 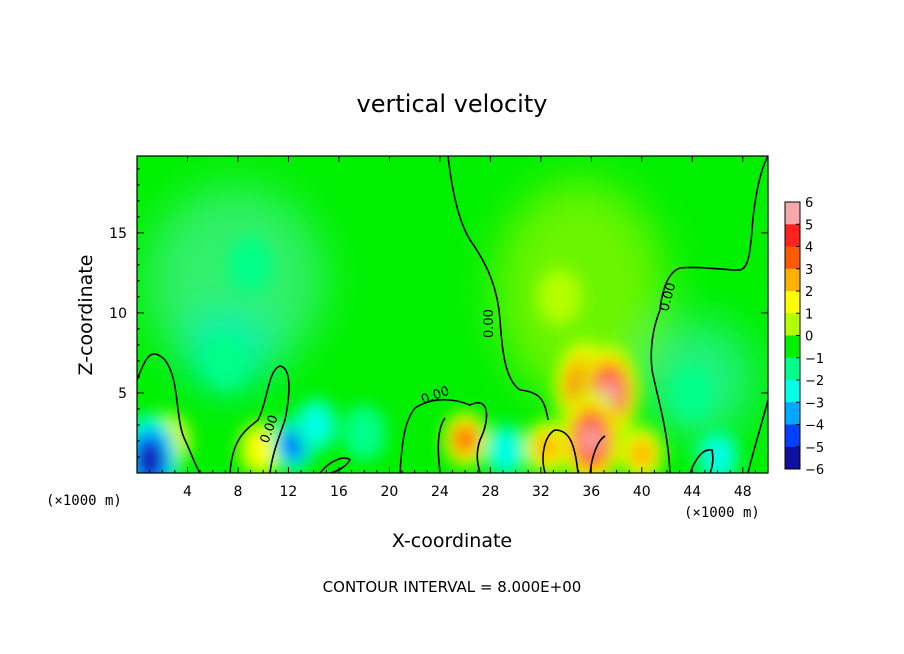 I want to click on contour-label-3: 0.00, so click(x=489, y=323).